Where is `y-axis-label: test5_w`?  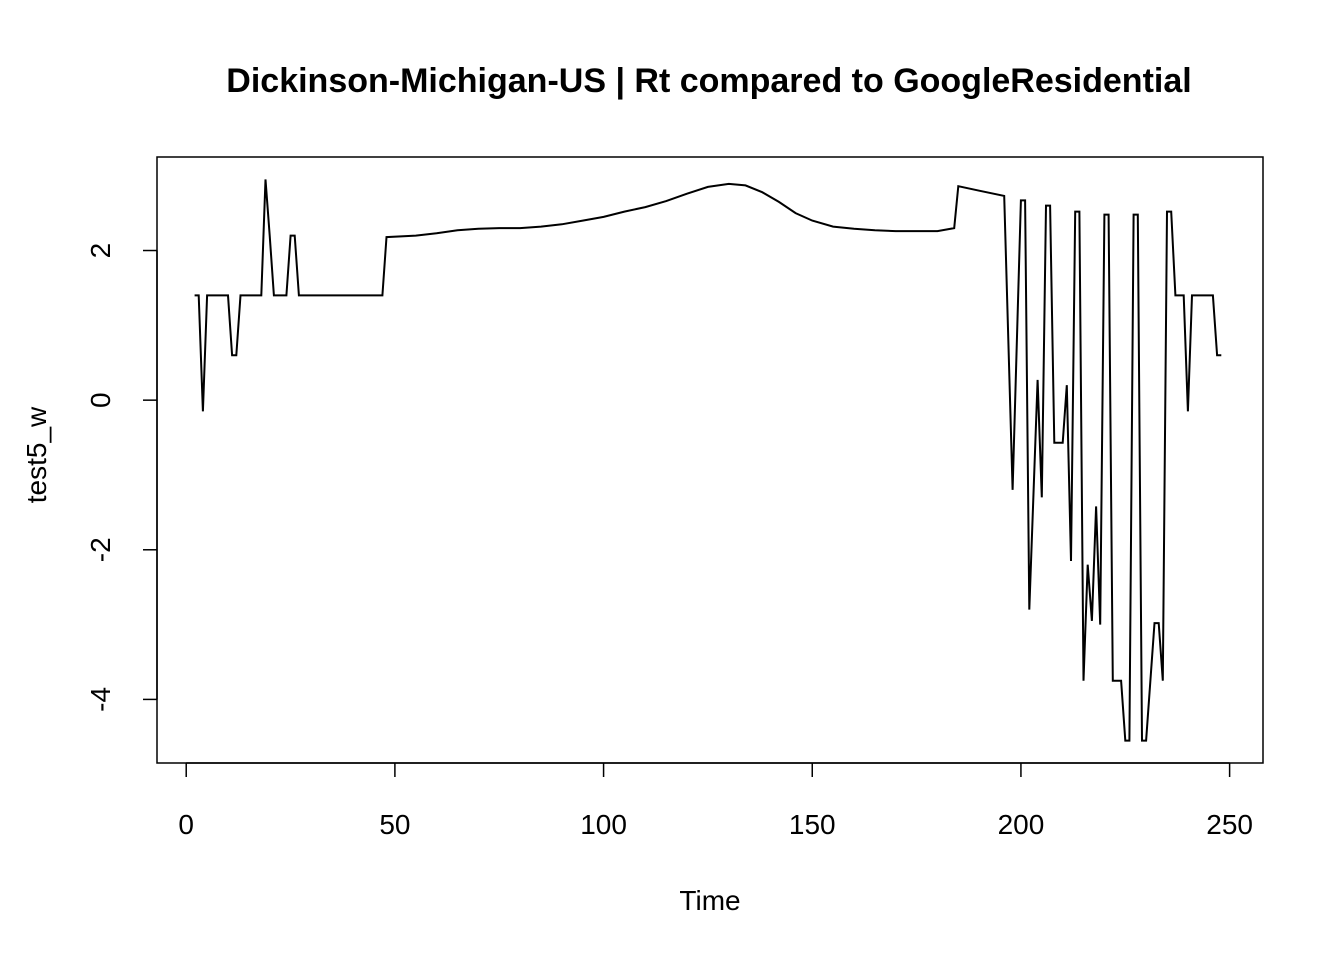
y-axis-label: test5_w is located at coordinates (36, 454).